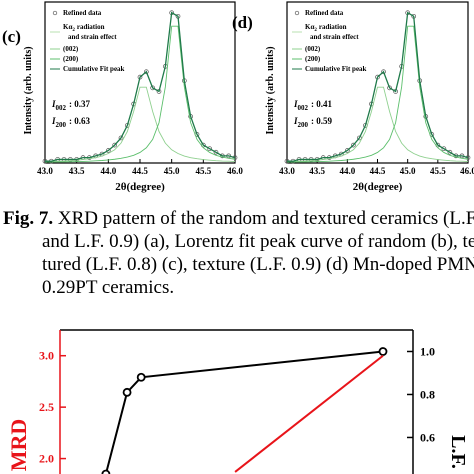  I want to click on y-tick-label: 2.5, so click(46, 407).